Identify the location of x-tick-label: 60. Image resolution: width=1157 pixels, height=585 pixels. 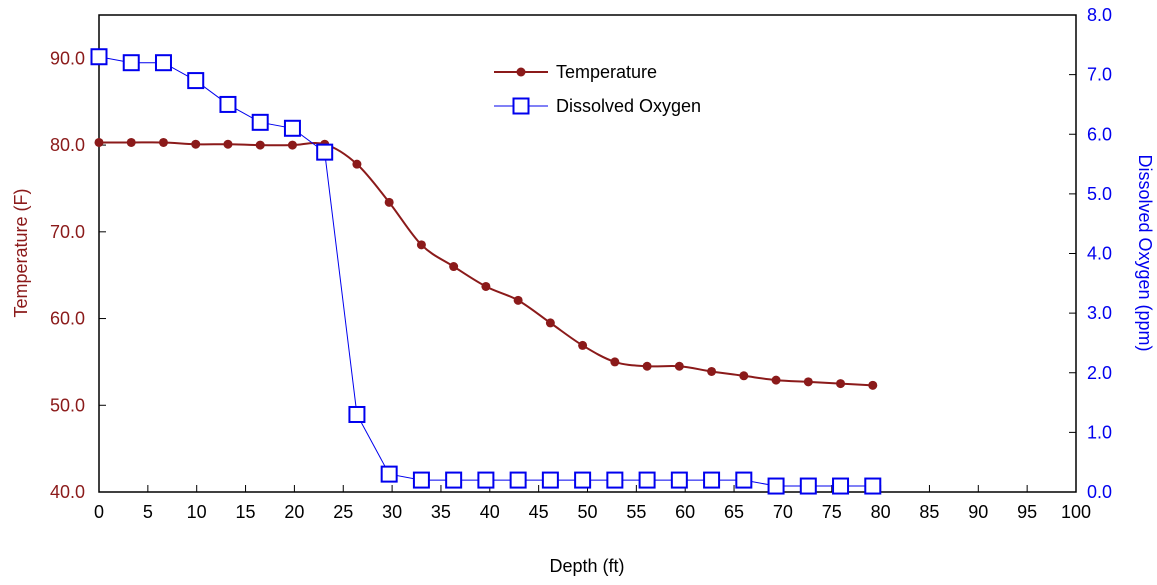
(685, 512).